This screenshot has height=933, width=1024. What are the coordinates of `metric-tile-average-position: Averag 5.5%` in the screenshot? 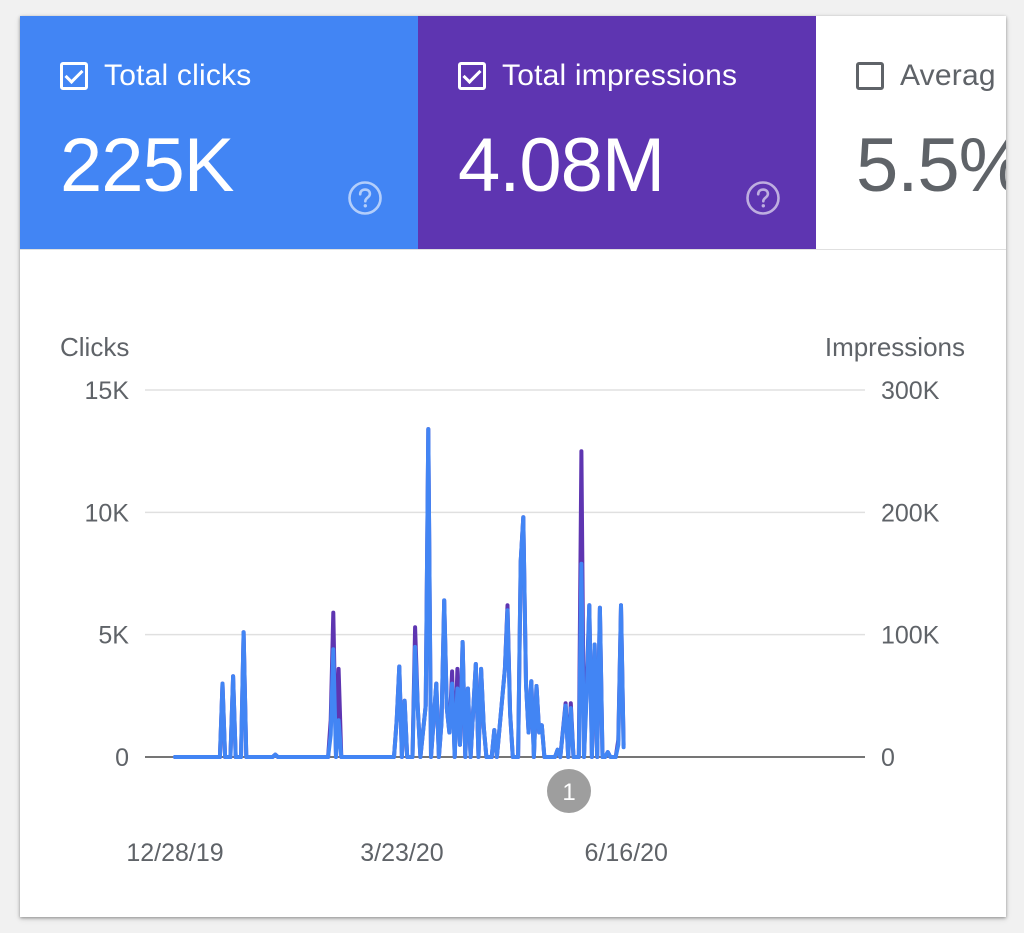 It's located at (911, 132).